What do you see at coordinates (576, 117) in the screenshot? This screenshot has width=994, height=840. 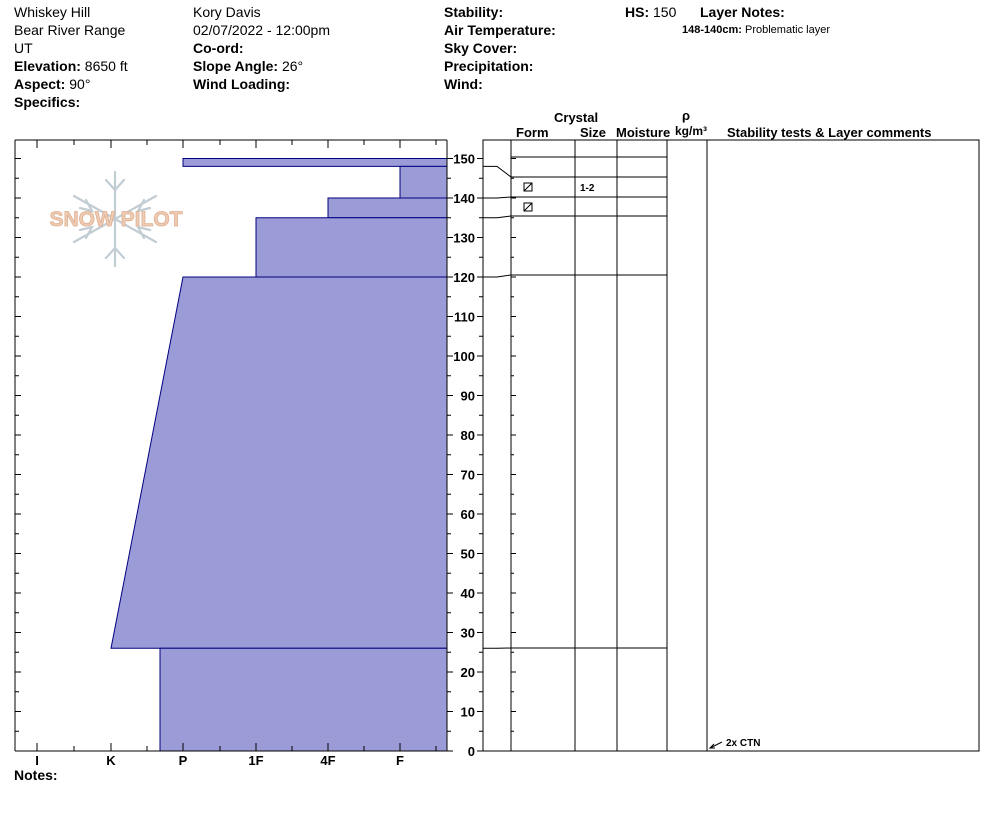 I see `crystal-header: Crystal` at bounding box center [576, 117].